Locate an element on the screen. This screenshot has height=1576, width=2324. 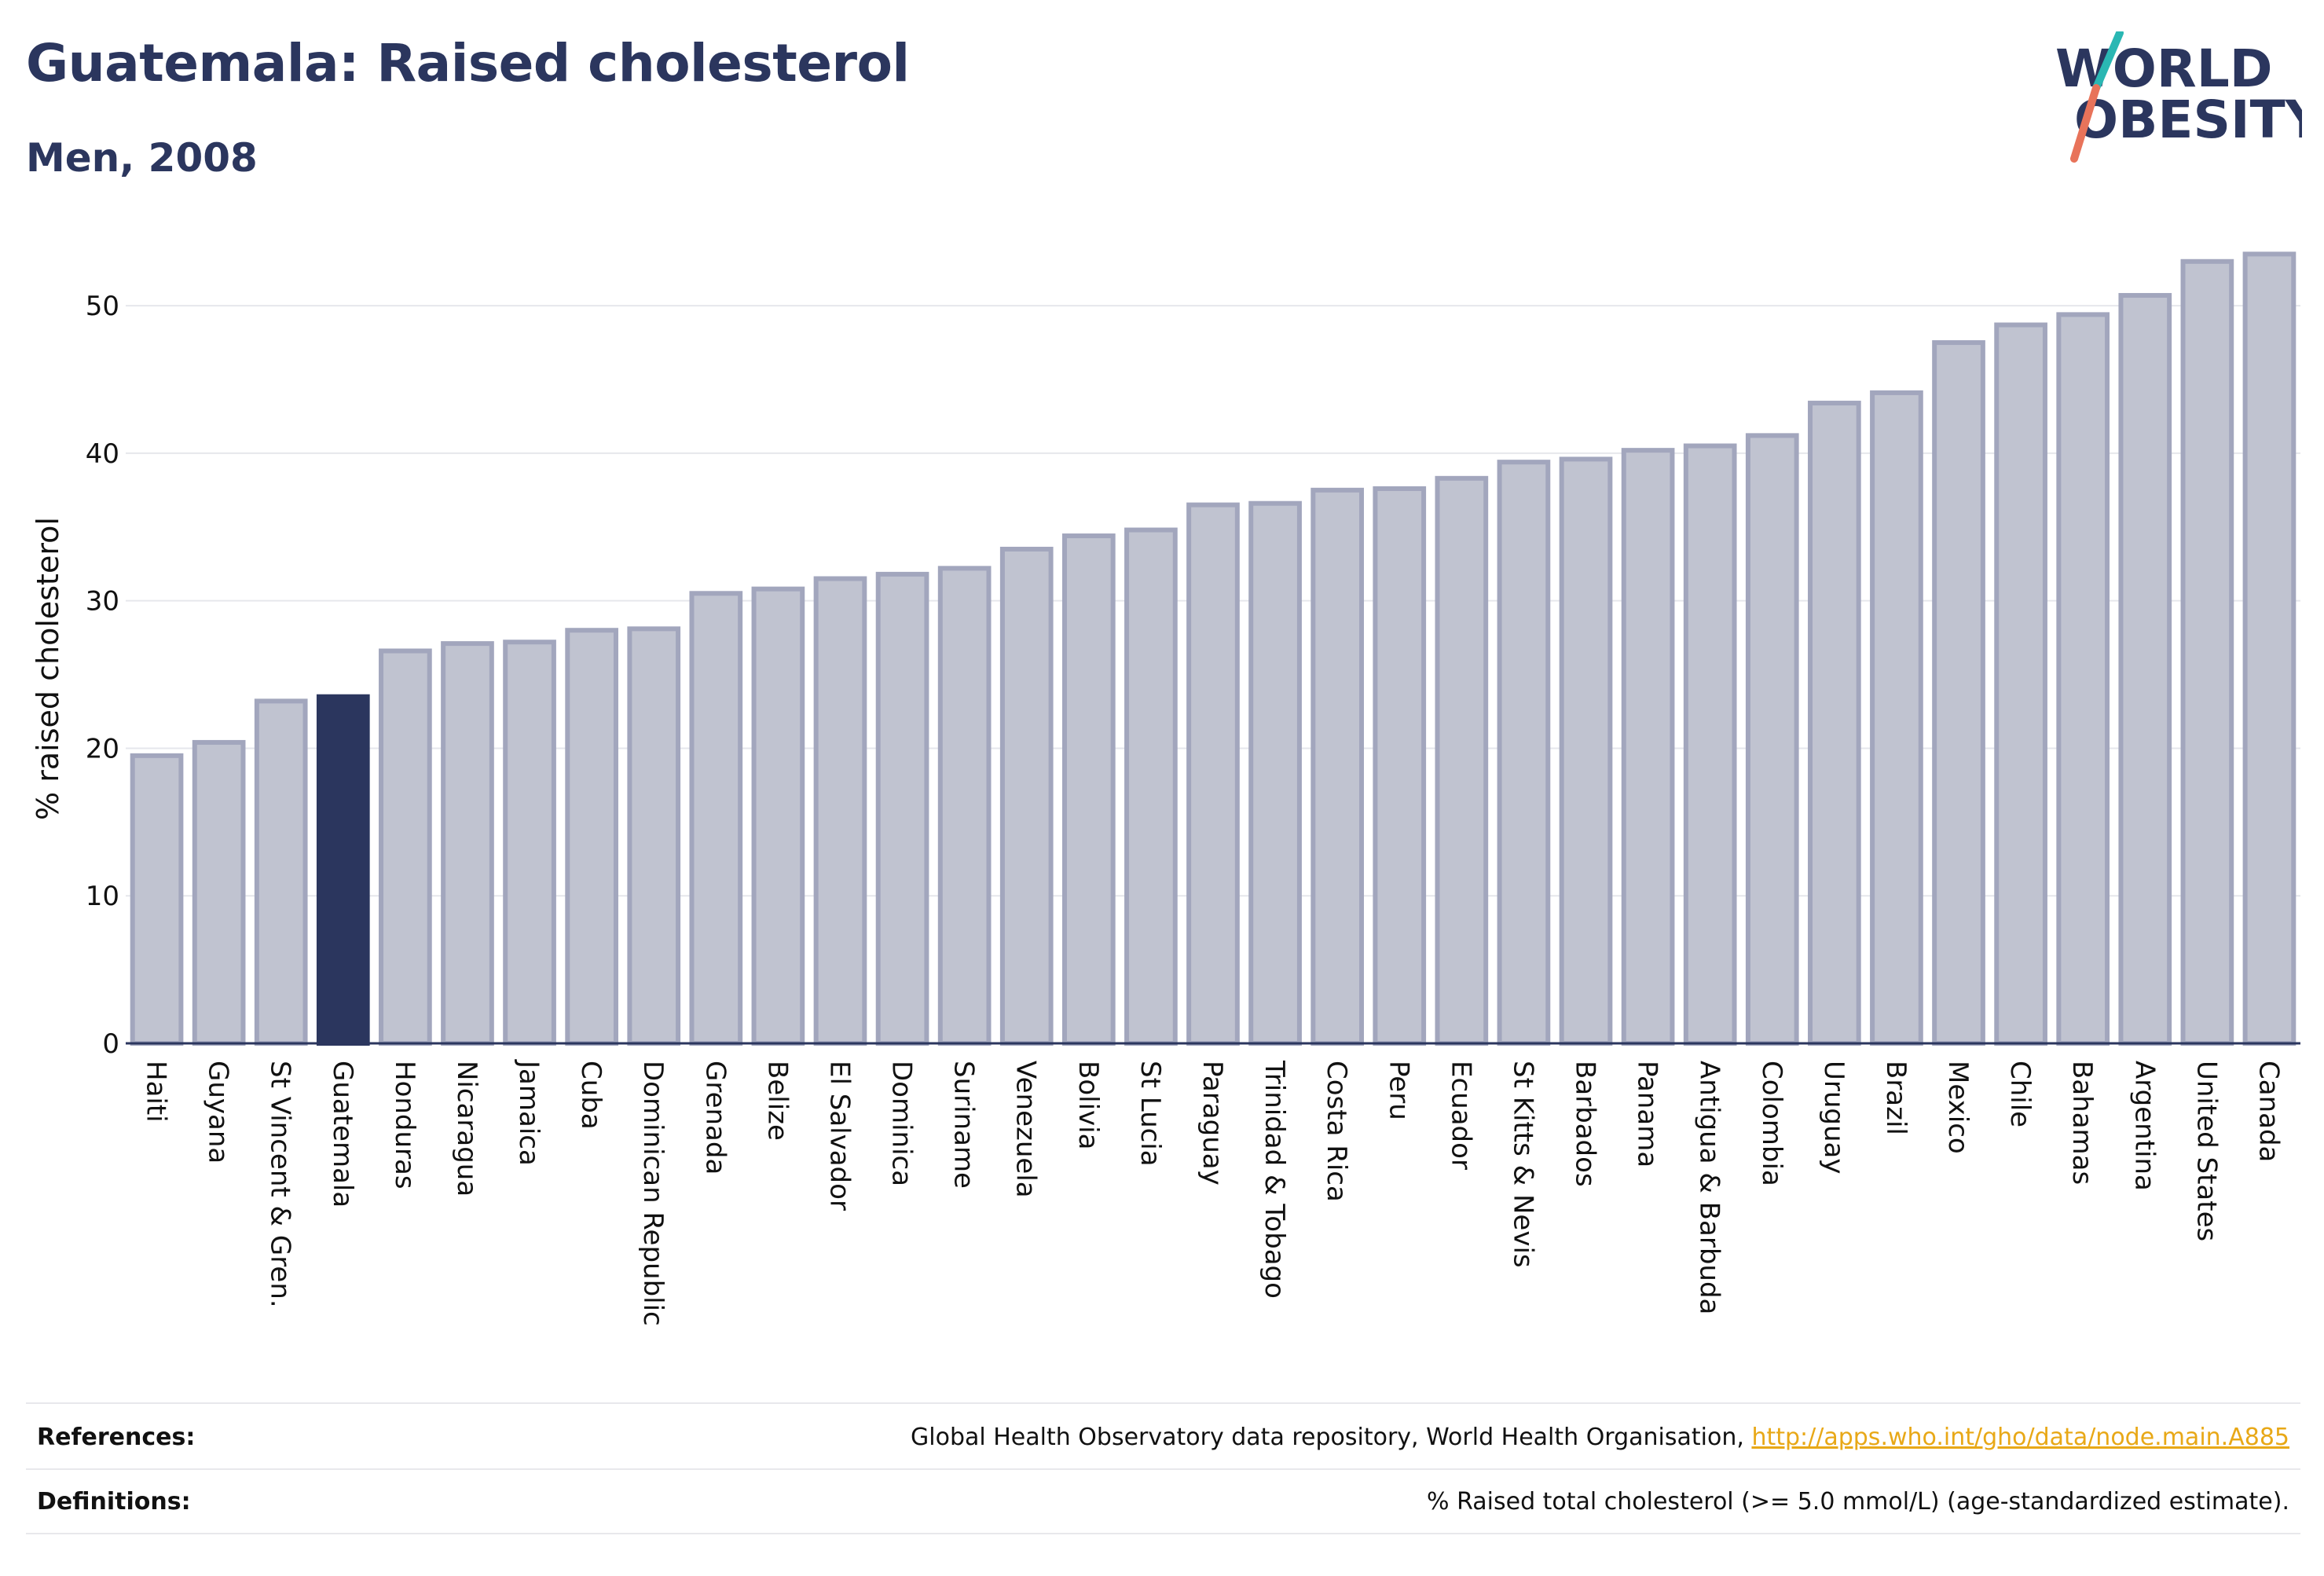
page-title: Guatemala: Raised cholesterol is located at coordinates (468, 63).